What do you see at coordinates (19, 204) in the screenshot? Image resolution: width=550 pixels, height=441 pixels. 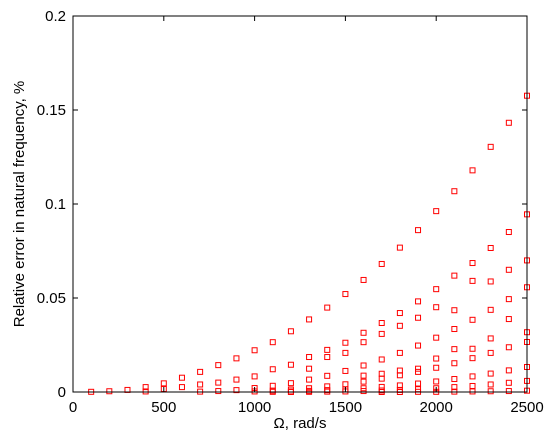 I see `y-axis-label: Relative error in natural frequency, %` at bounding box center [19, 204].